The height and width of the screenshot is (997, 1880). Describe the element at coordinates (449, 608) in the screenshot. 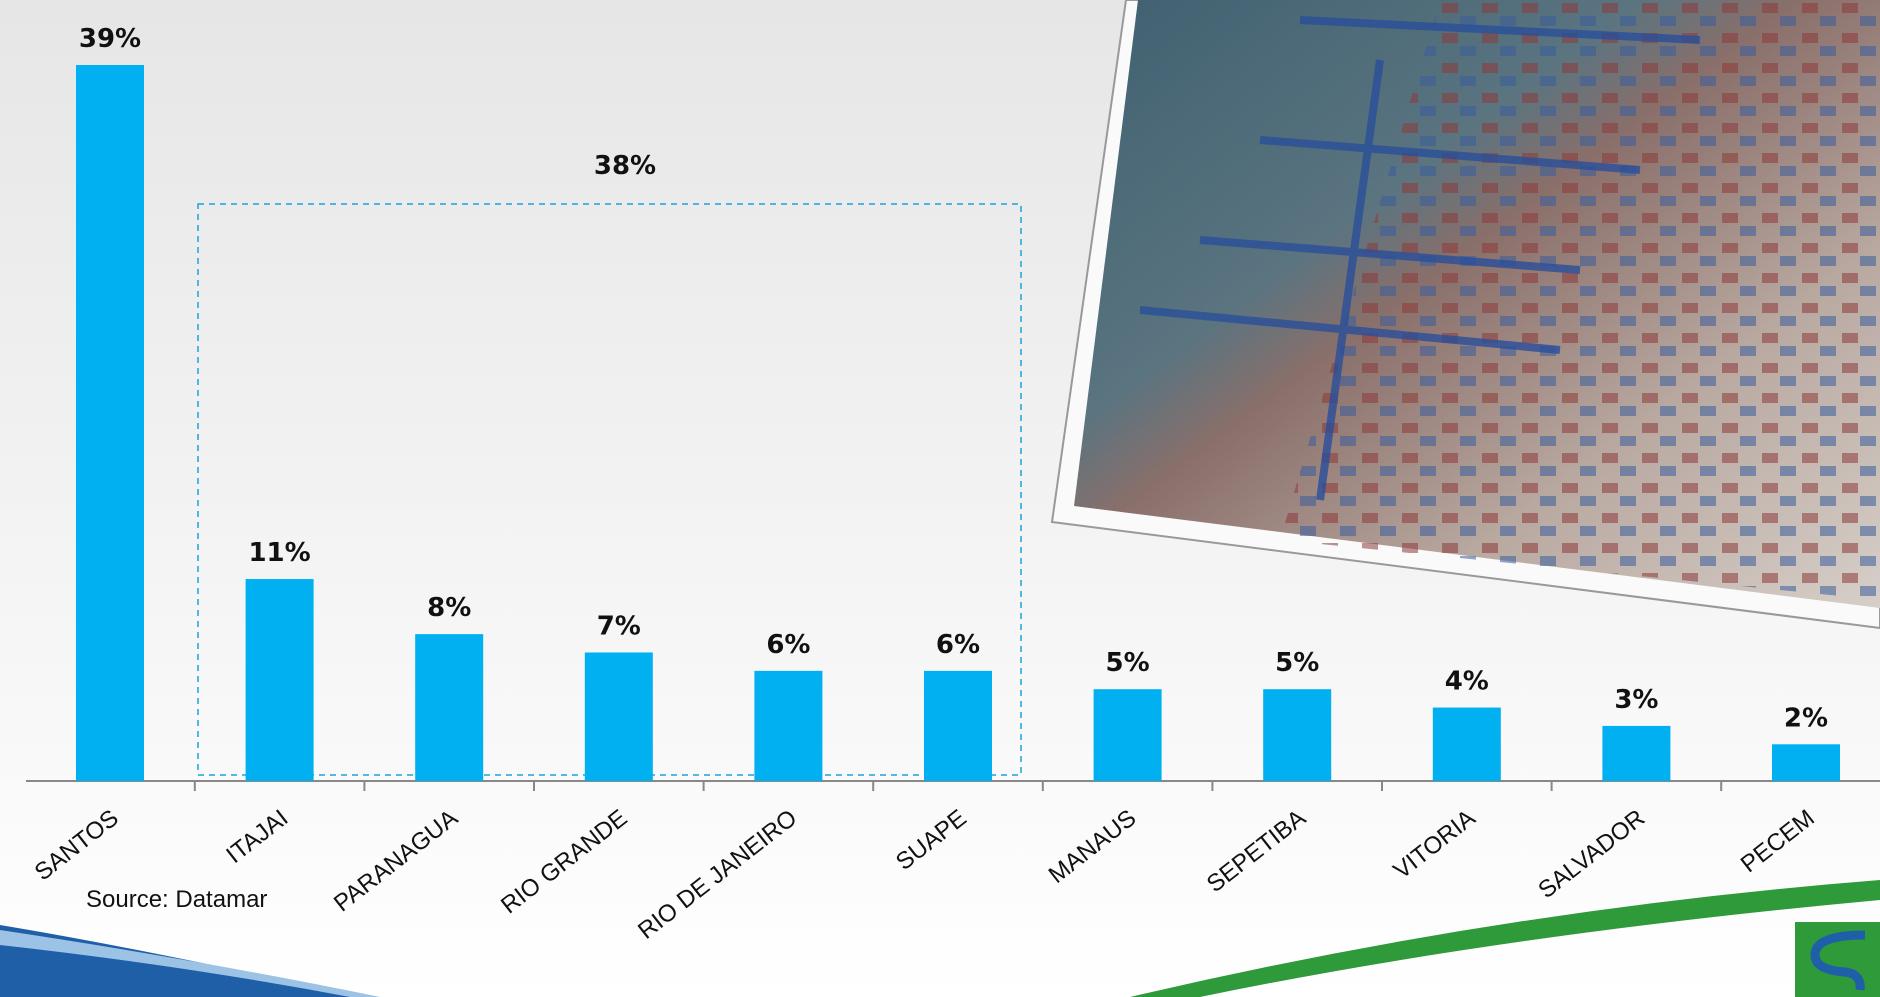

I see `value-label: 8%` at that location.